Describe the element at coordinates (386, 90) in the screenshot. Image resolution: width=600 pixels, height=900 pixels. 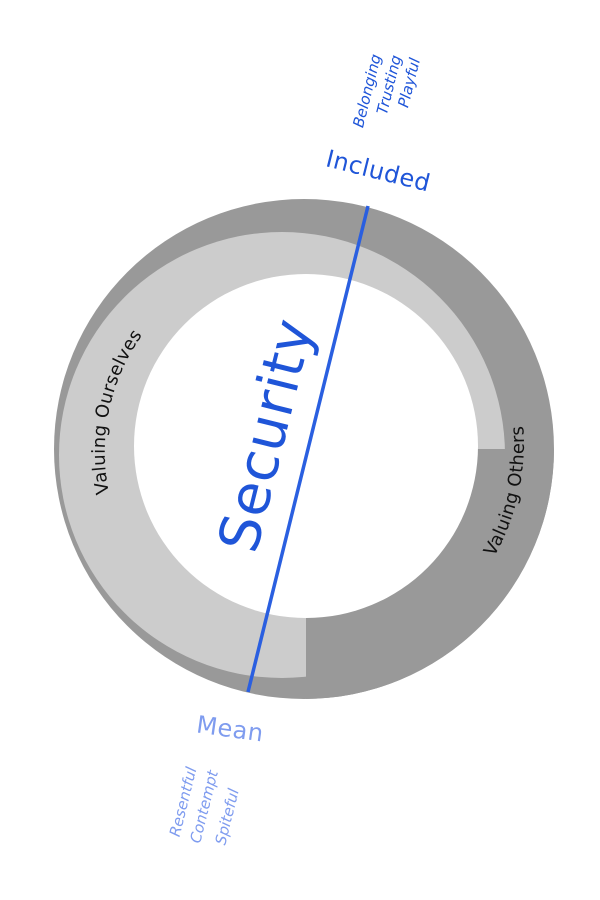
I see `top-pole-words: Belonging Trusting Playful` at that location.